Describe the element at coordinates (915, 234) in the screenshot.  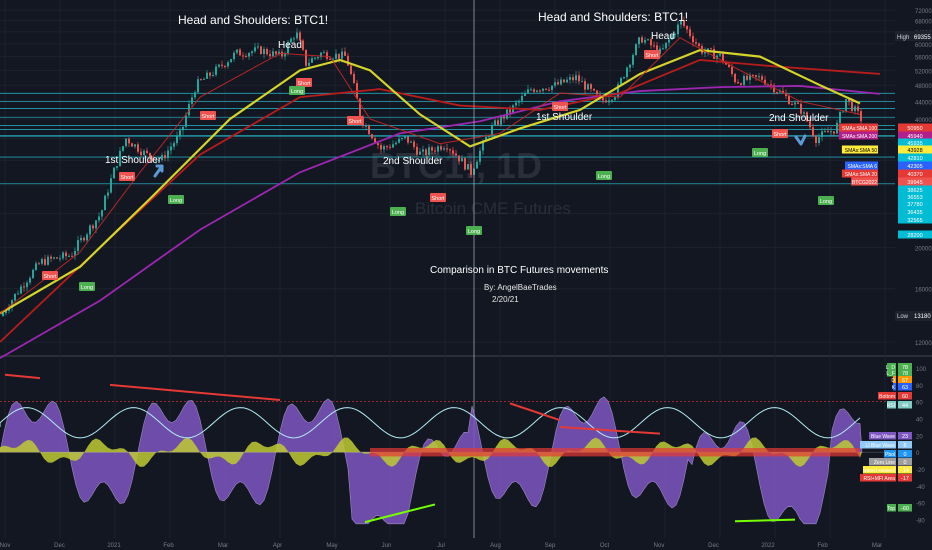
I see `level-badge` at that location.